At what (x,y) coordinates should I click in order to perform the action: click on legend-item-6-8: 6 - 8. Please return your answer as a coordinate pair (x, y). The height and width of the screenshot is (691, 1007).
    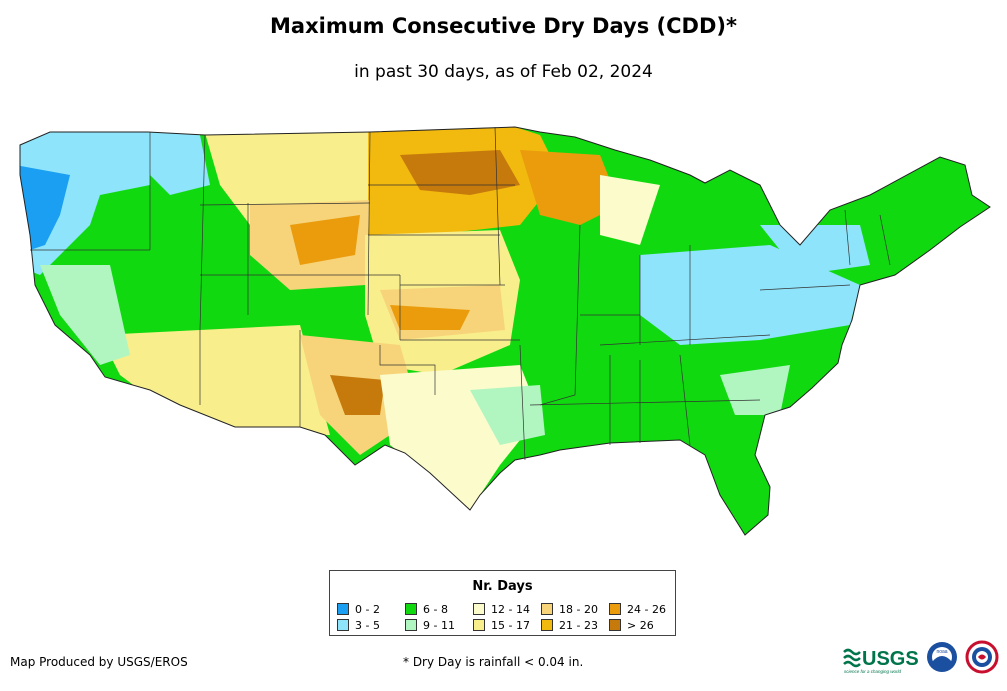
    Looking at the image, I should click on (439, 609).